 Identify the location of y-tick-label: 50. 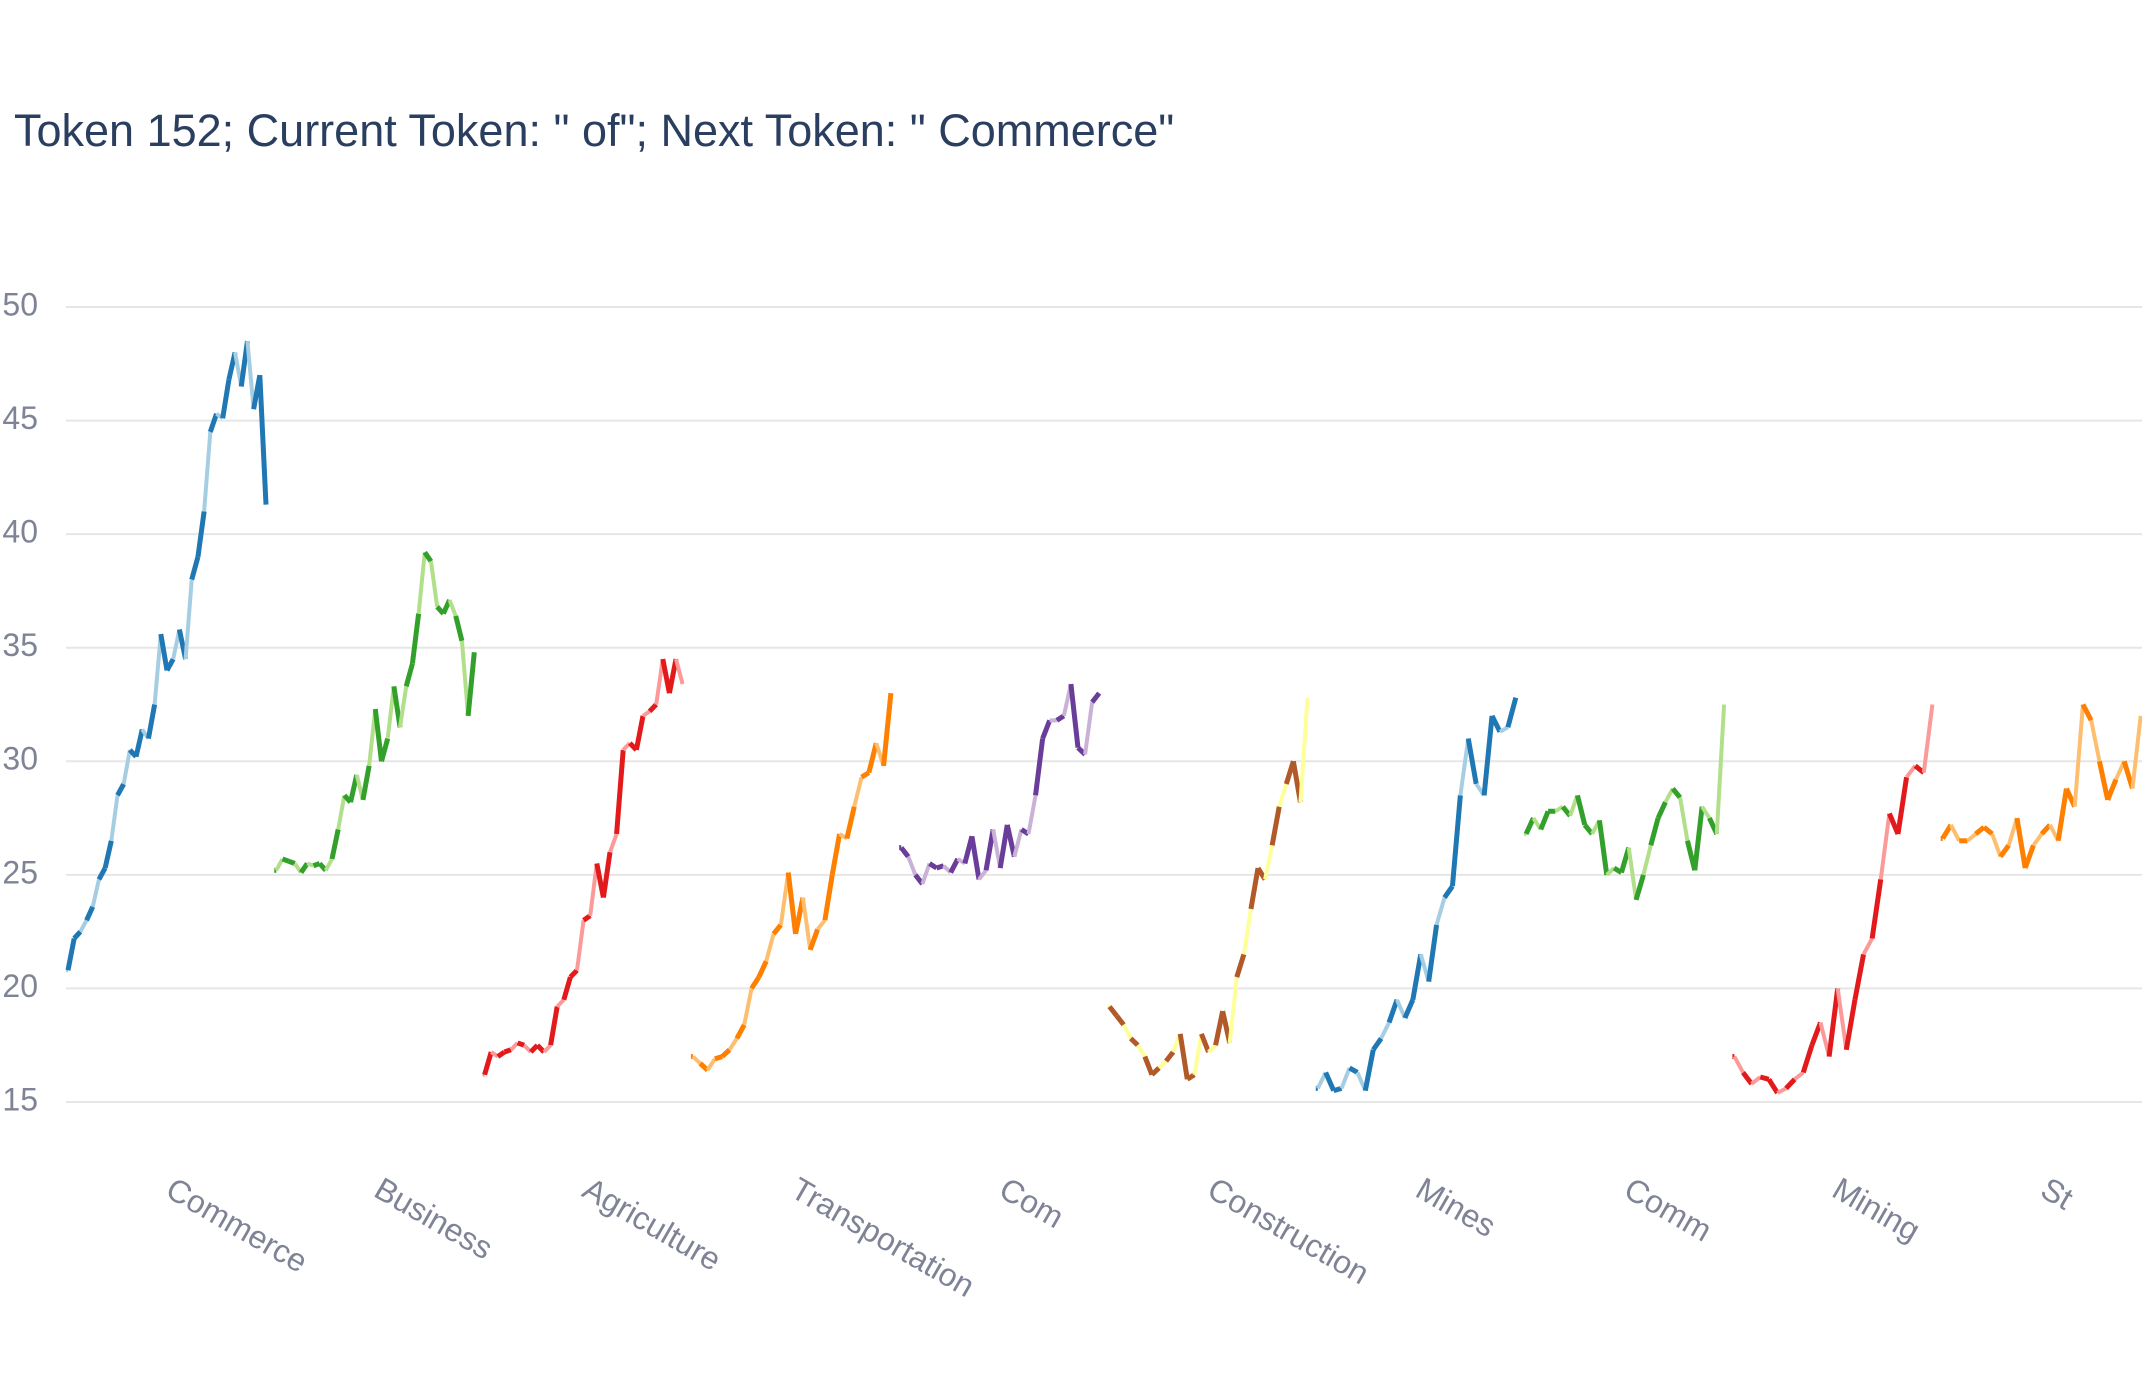
(20, 304).